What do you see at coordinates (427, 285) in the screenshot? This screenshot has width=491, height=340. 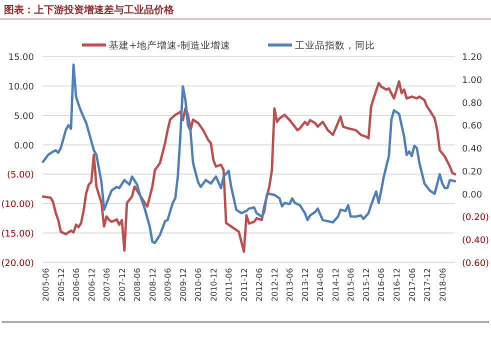 I see `x-tick-label: 2017-12` at bounding box center [427, 285].